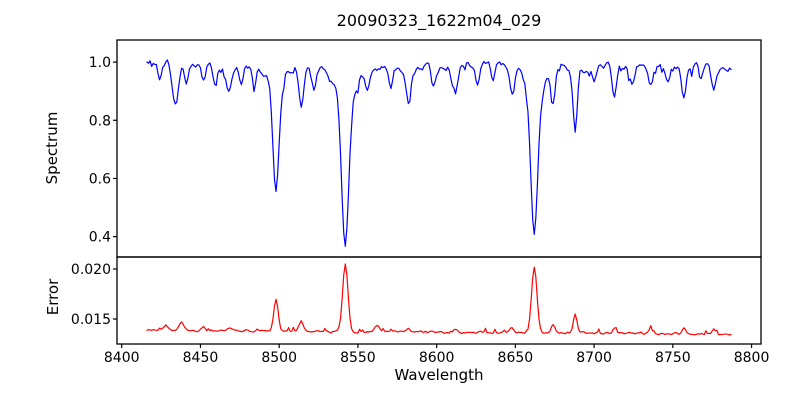  Describe the element at coordinates (100, 63) in the screenshot. I see `spectrum-y-tick-label: 1.0` at that location.